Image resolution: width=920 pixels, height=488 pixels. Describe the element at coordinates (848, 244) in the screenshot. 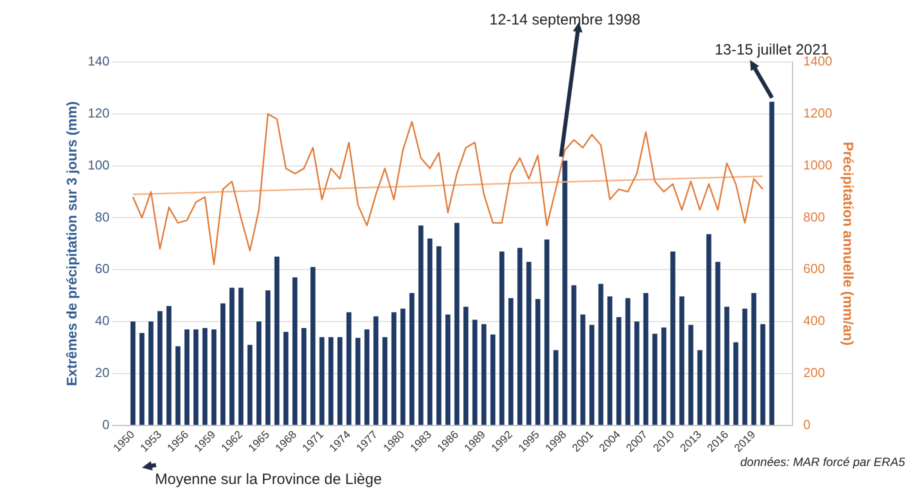

I see `y2-axis-title: Précipitation annuelle (mm/an)` at that location.